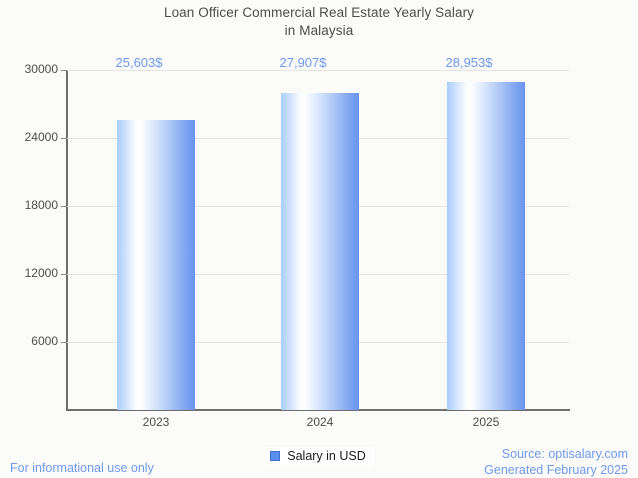 Image resolution: width=638 pixels, height=478 pixels. What do you see at coordinates (469, 62) in the screenshot?
I see `bar-value-label-2025: 28,953$` at bounding box center [469, 62].